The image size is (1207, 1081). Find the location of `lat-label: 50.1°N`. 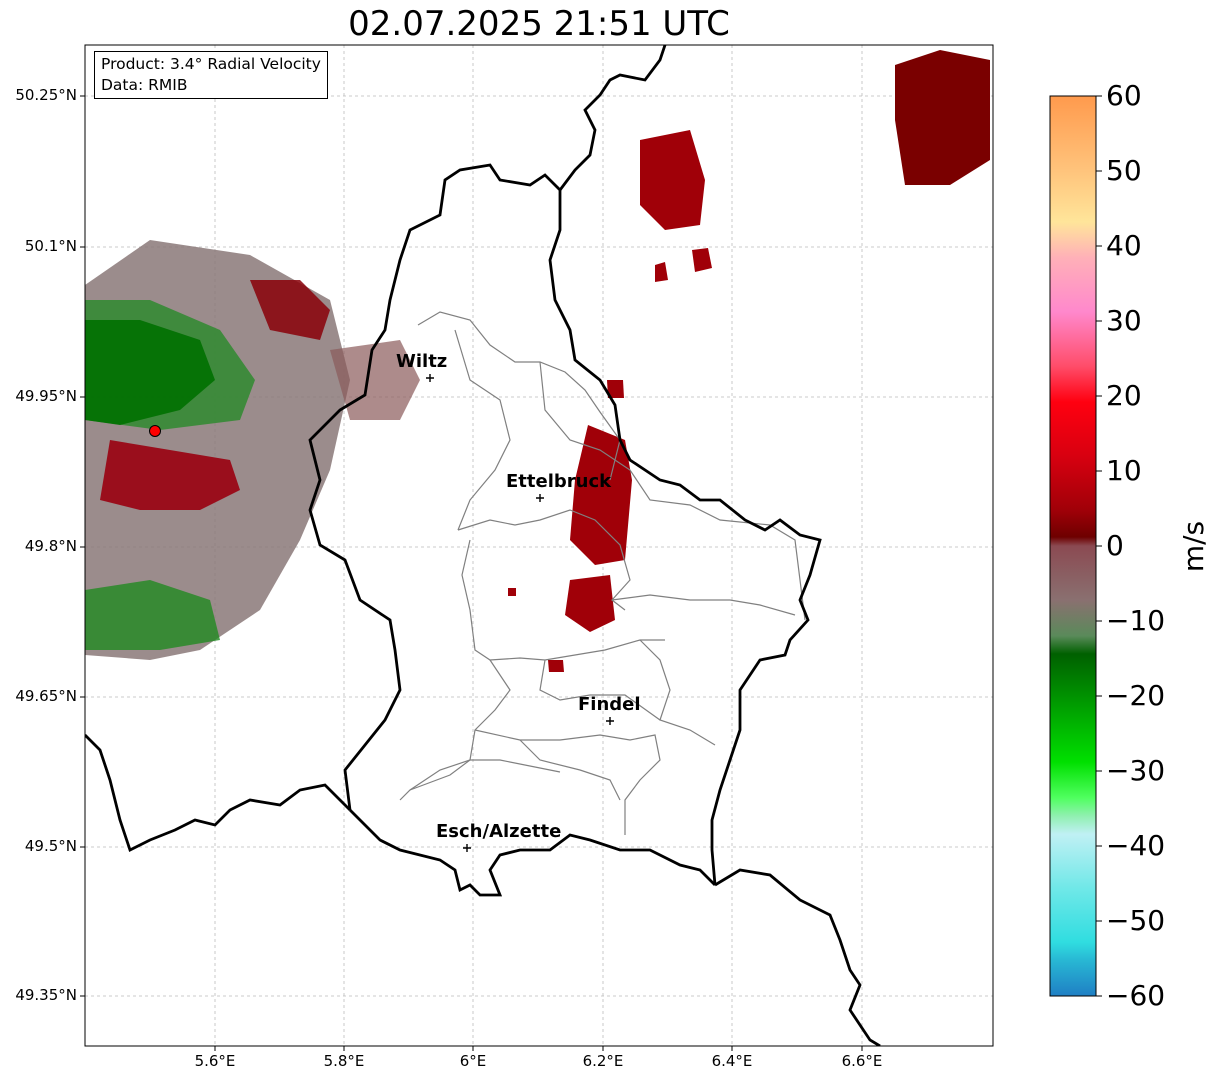

lat-label: 50.1°N is located at coordinates (50, 246).